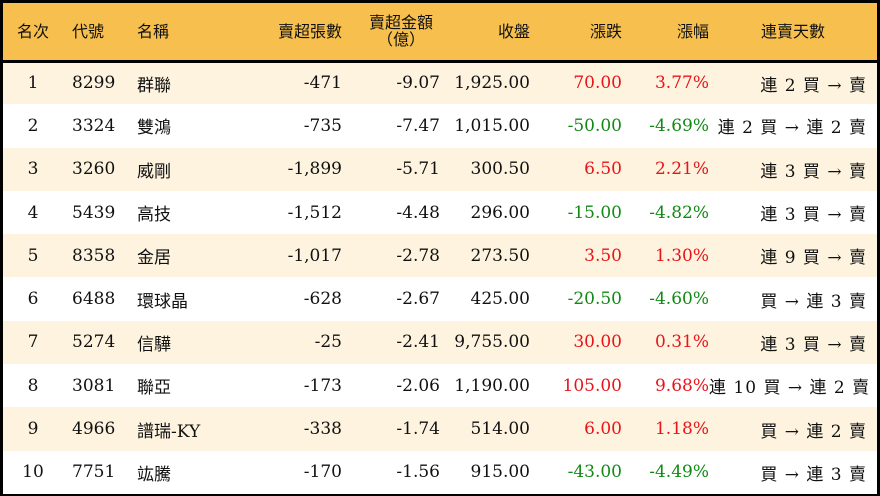 This screenshot has height=496, width=880. I want to click on cell-rank: 6, so click(33, 299).